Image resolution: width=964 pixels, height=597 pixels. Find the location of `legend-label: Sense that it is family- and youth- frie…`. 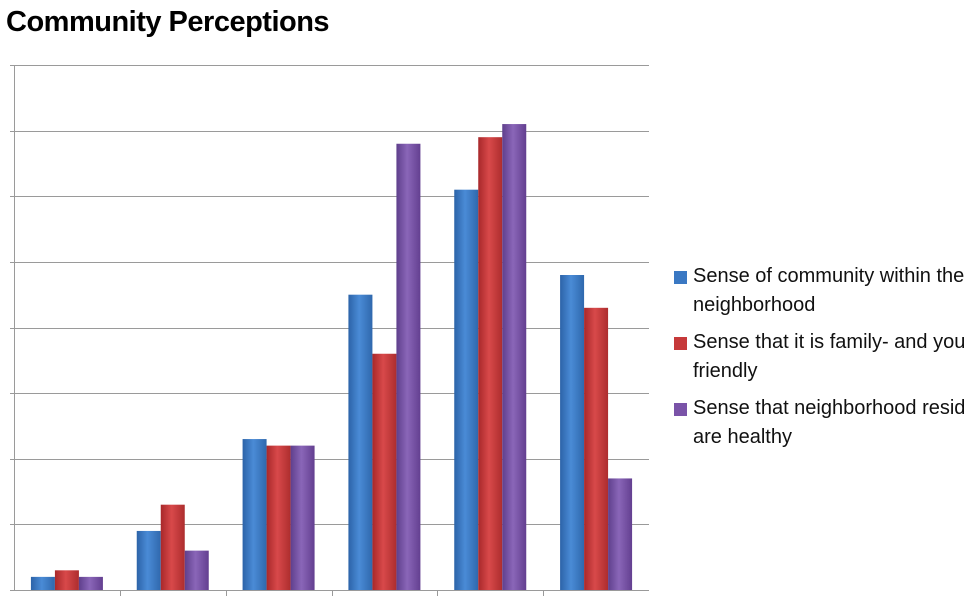

legend-label: Sense that it is family- and youth- frie… is located at coordinates (828, 356).